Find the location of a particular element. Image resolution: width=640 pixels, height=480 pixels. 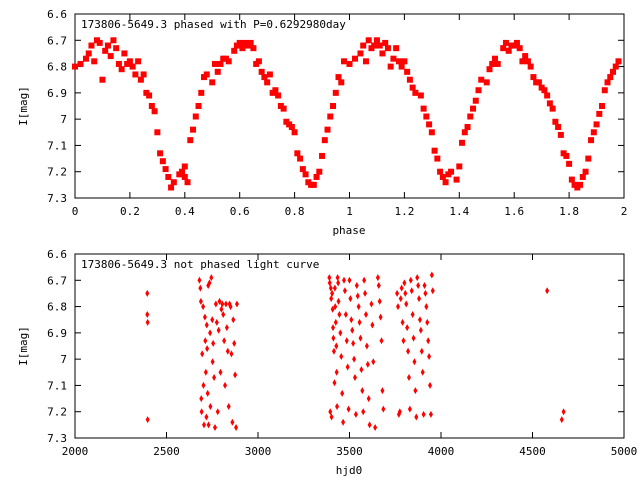

x-tick-label: 0.6 is located at coordinates (240, 211).